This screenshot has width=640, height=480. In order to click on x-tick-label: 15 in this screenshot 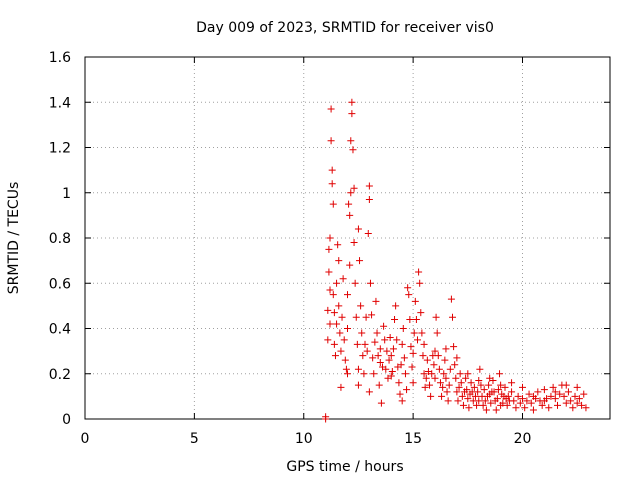, I will do `click(413, 439)`.